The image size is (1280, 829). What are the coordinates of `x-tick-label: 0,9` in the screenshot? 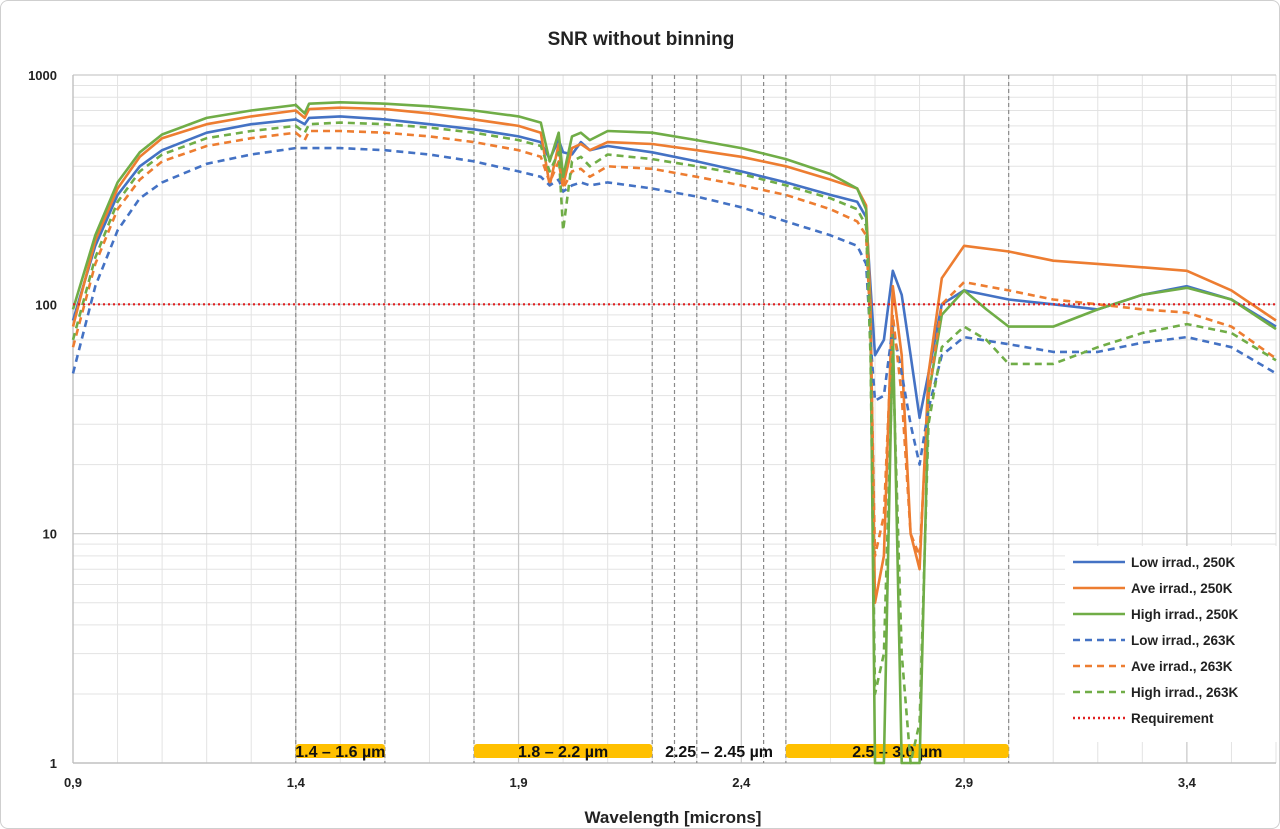 It's located at (73, 782).